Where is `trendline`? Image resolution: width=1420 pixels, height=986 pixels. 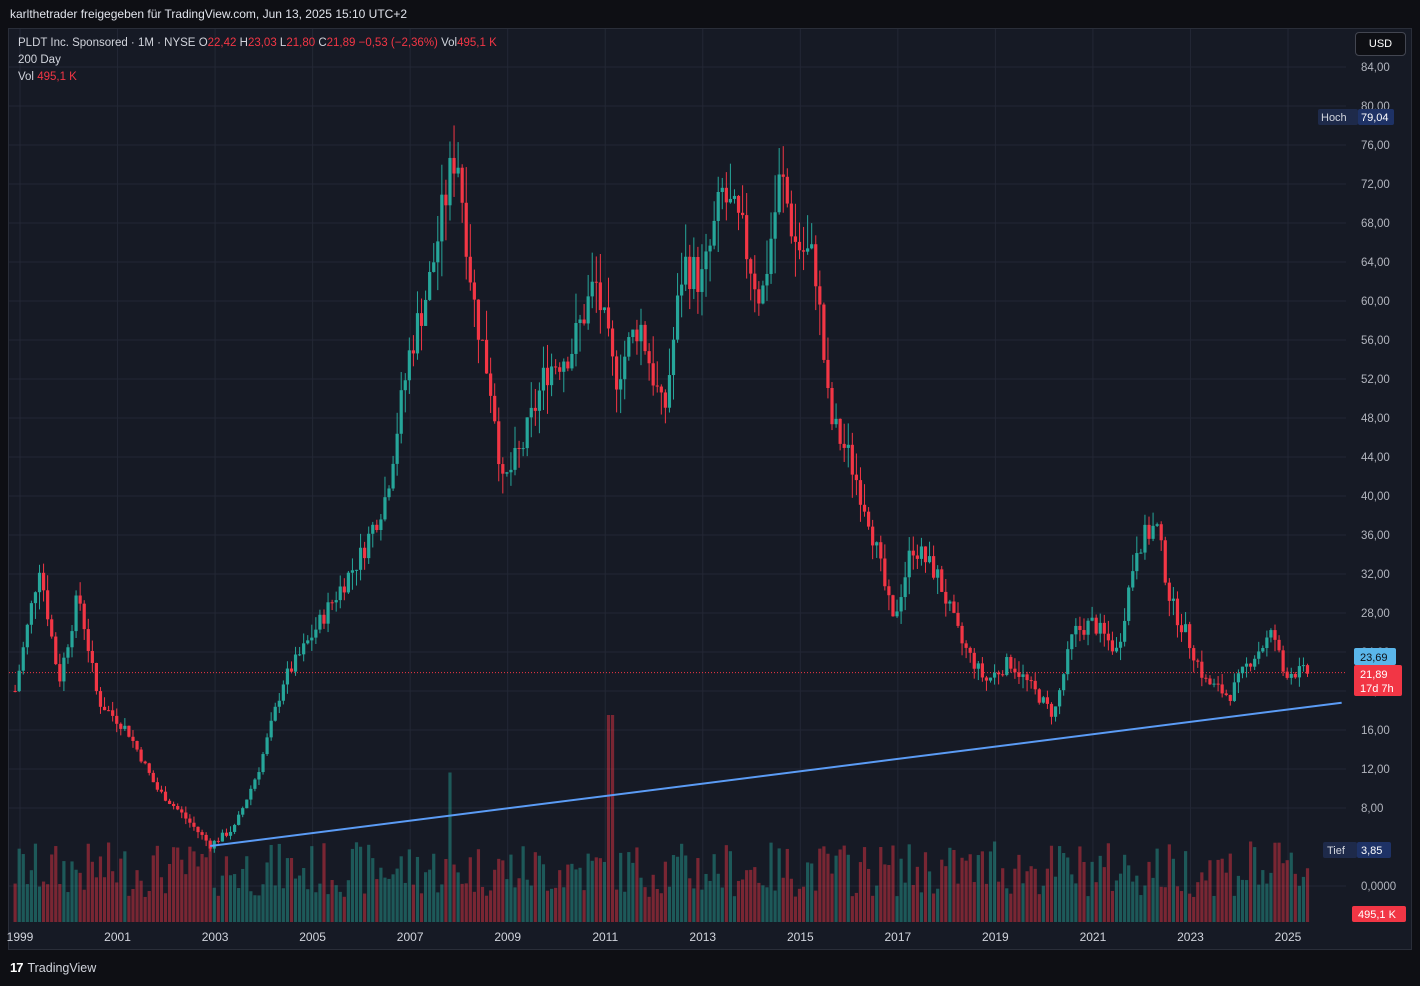
trendline is located at coordinates (776, 774).